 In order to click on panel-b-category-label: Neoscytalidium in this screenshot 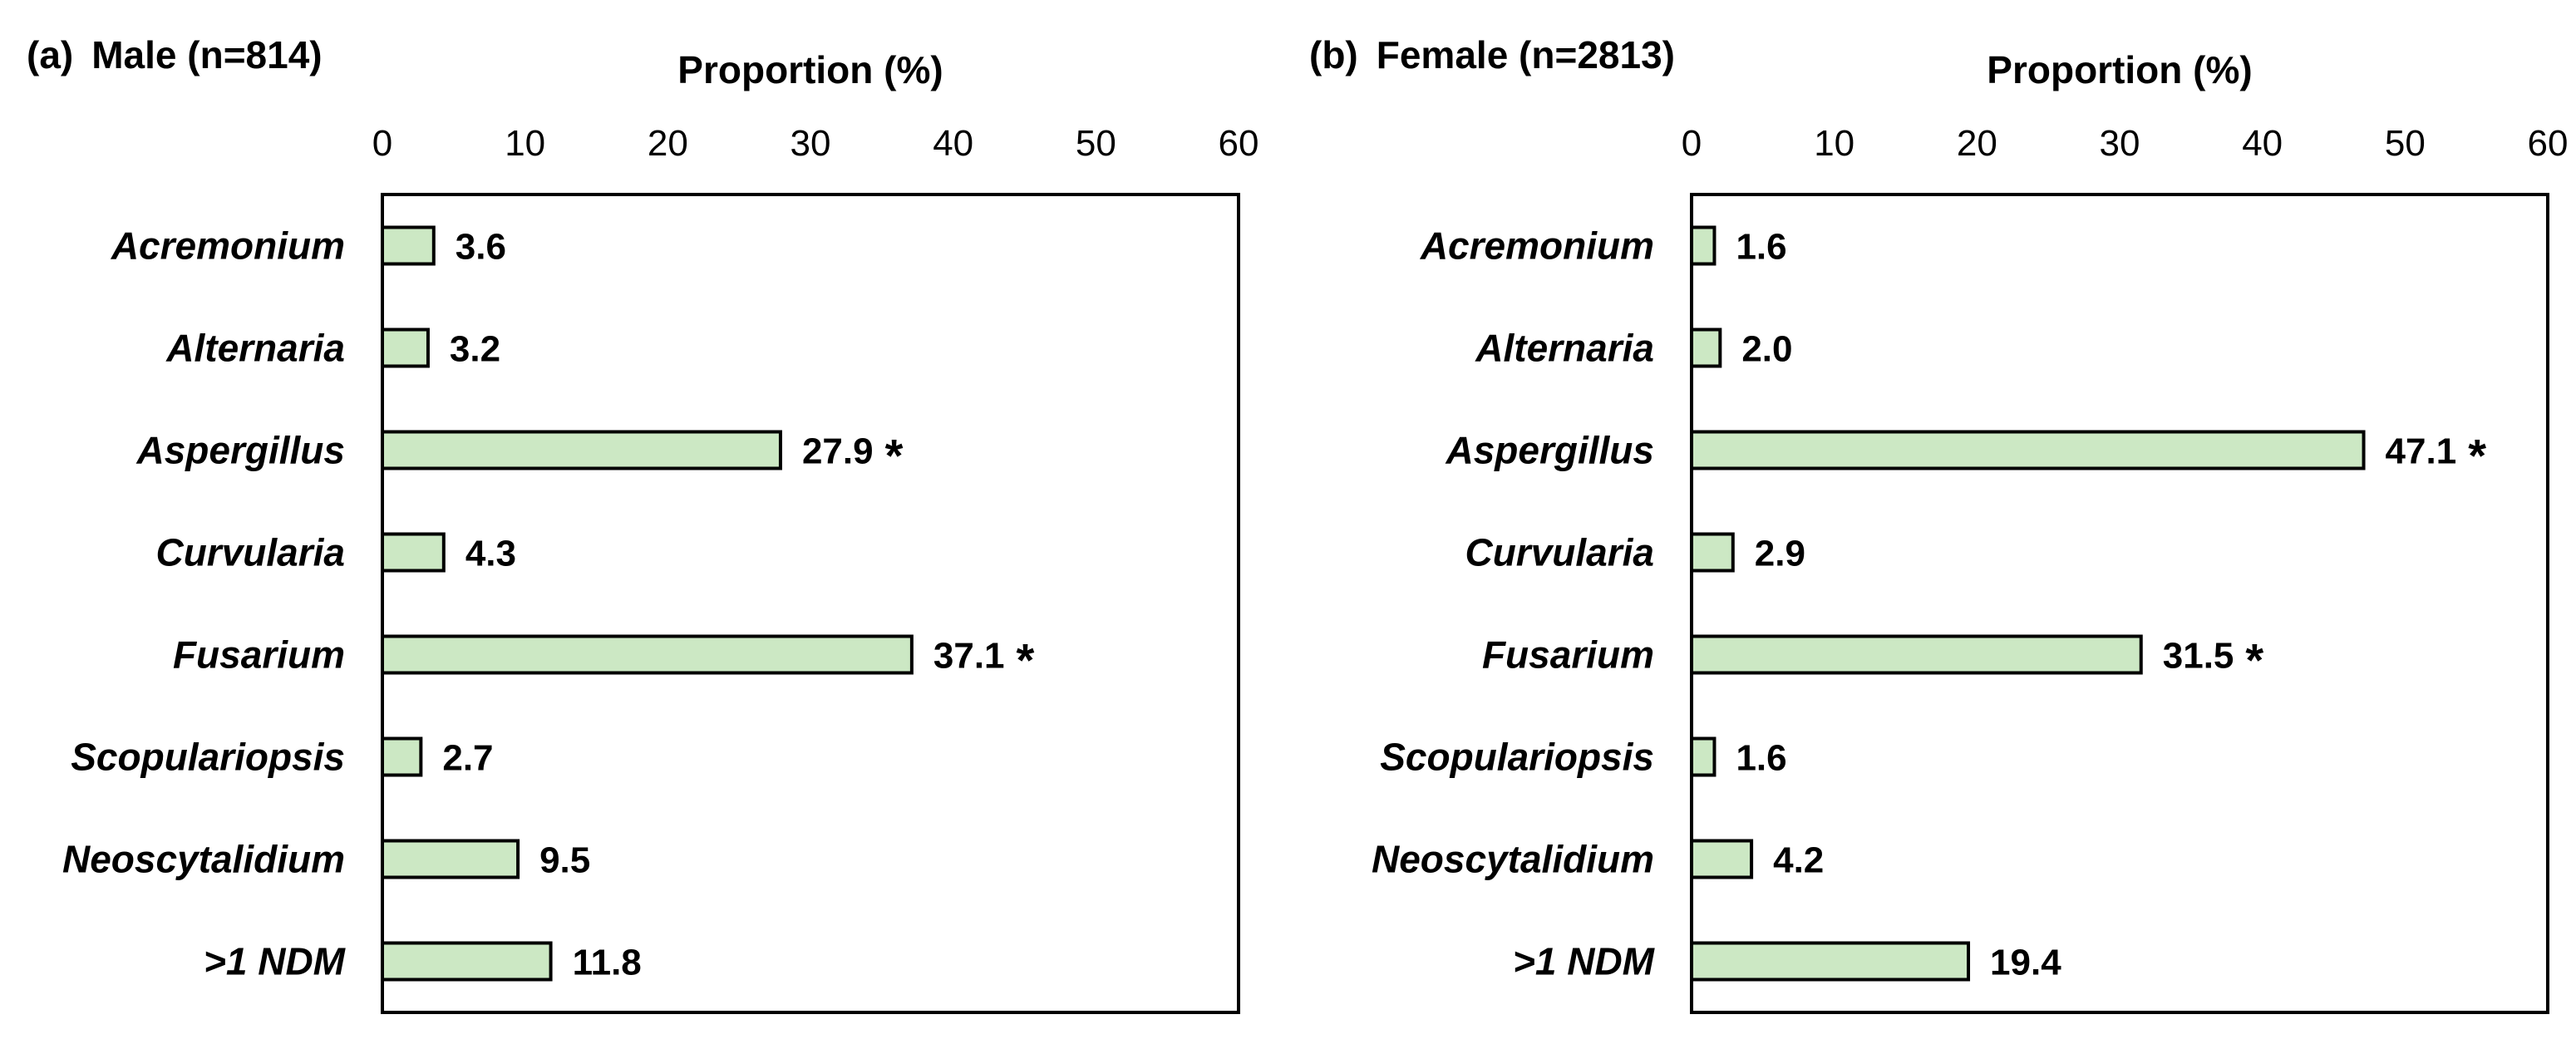, I will do `click(1513, 859)`.